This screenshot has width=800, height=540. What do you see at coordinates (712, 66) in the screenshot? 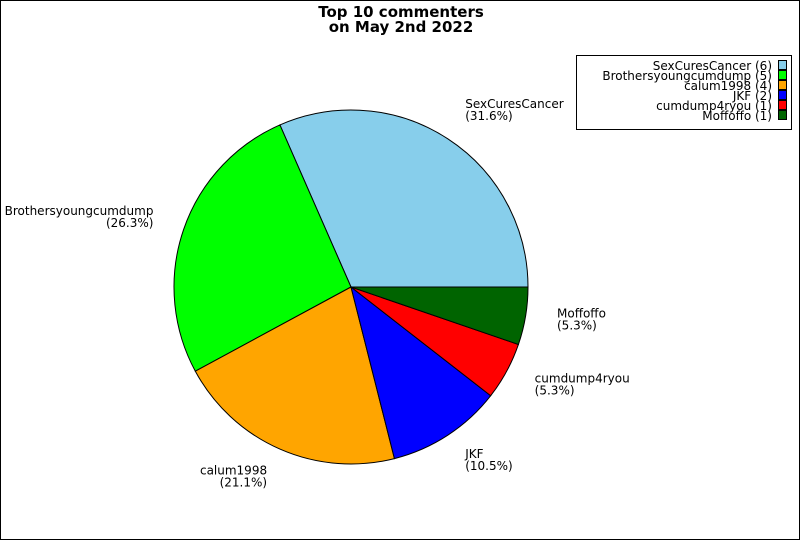
I see `legend-entry: SexCuresCancer (6)` at bounding box center [712, 66].